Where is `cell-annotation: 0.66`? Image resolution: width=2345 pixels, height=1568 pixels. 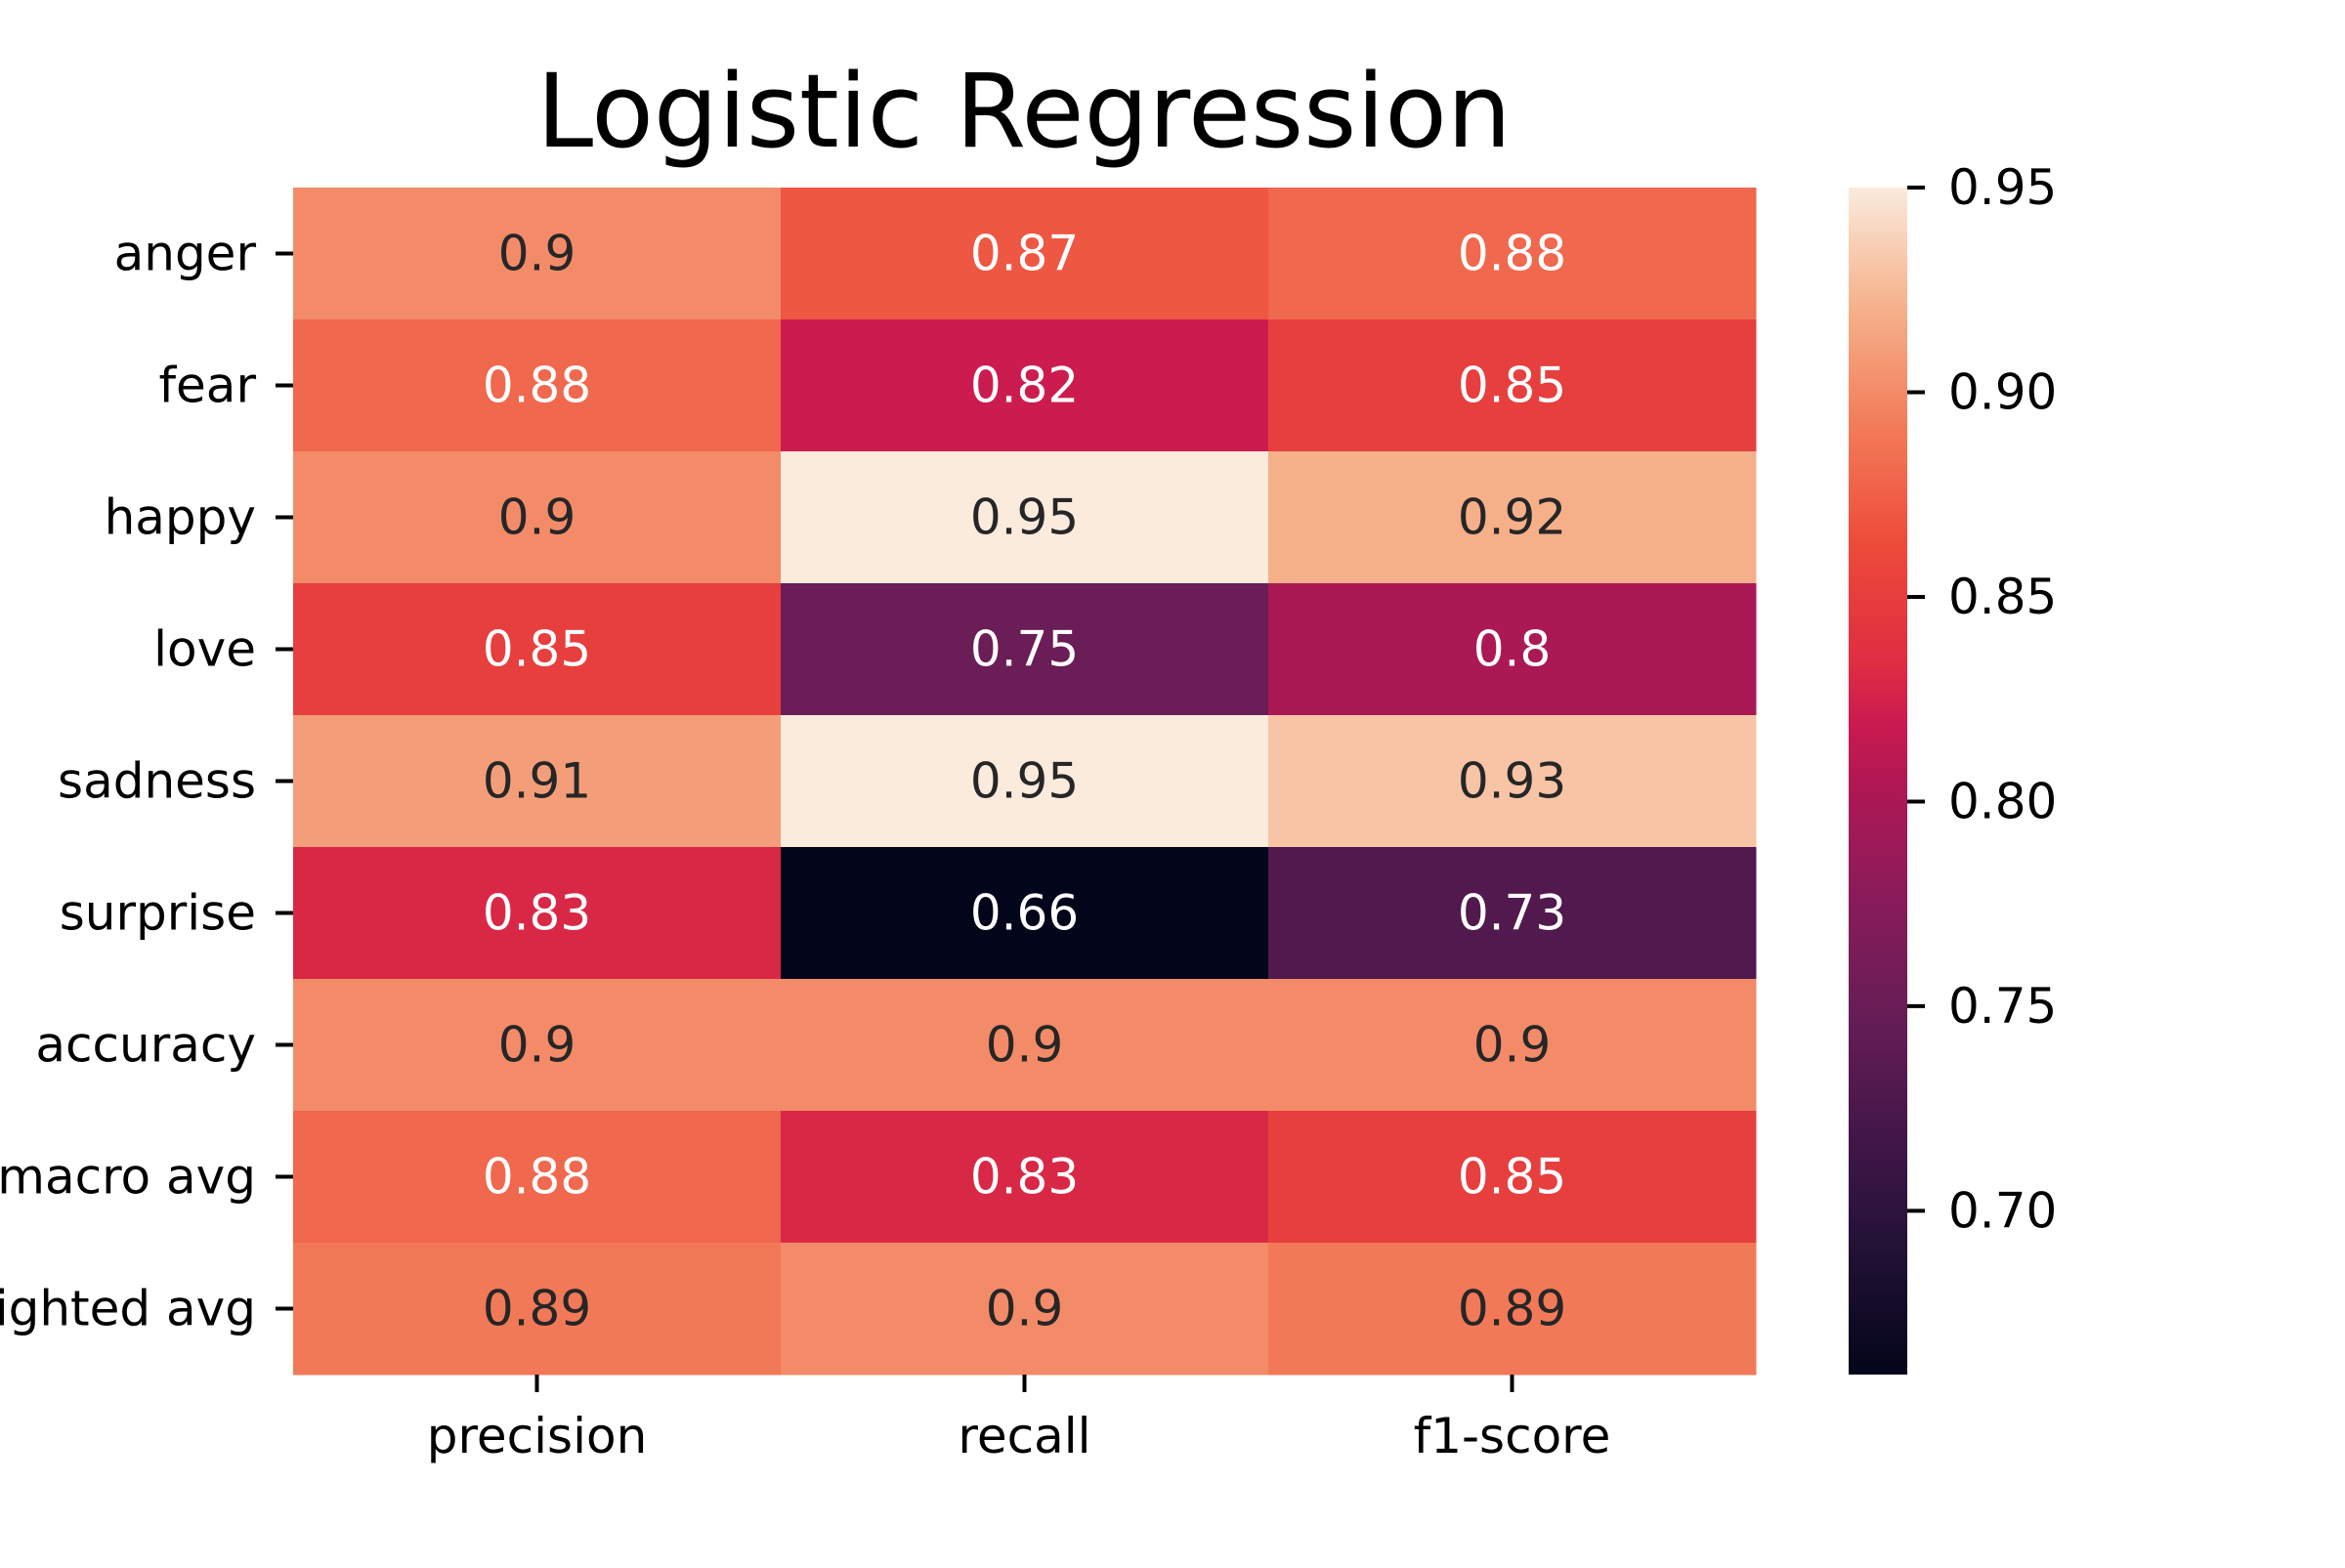 cell-annotation: 0.66 is located at coordinates (1024, 913).